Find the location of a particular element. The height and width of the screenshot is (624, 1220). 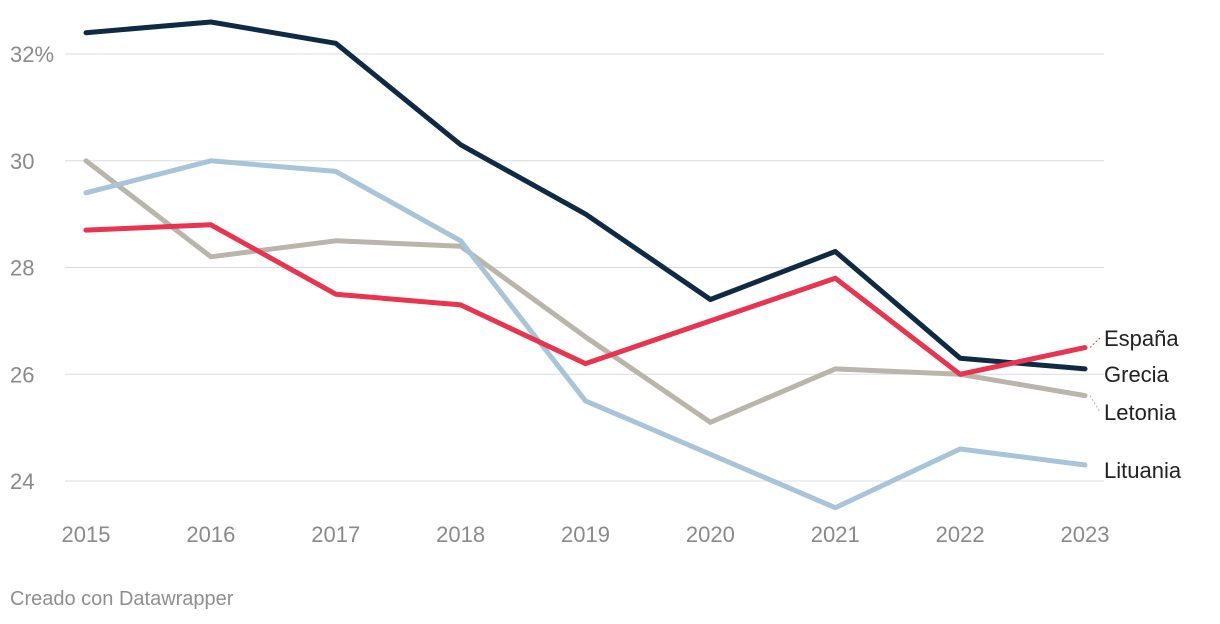

series-labels: Grecia Letonia Lituania España is located at coordinates (1135, 404).